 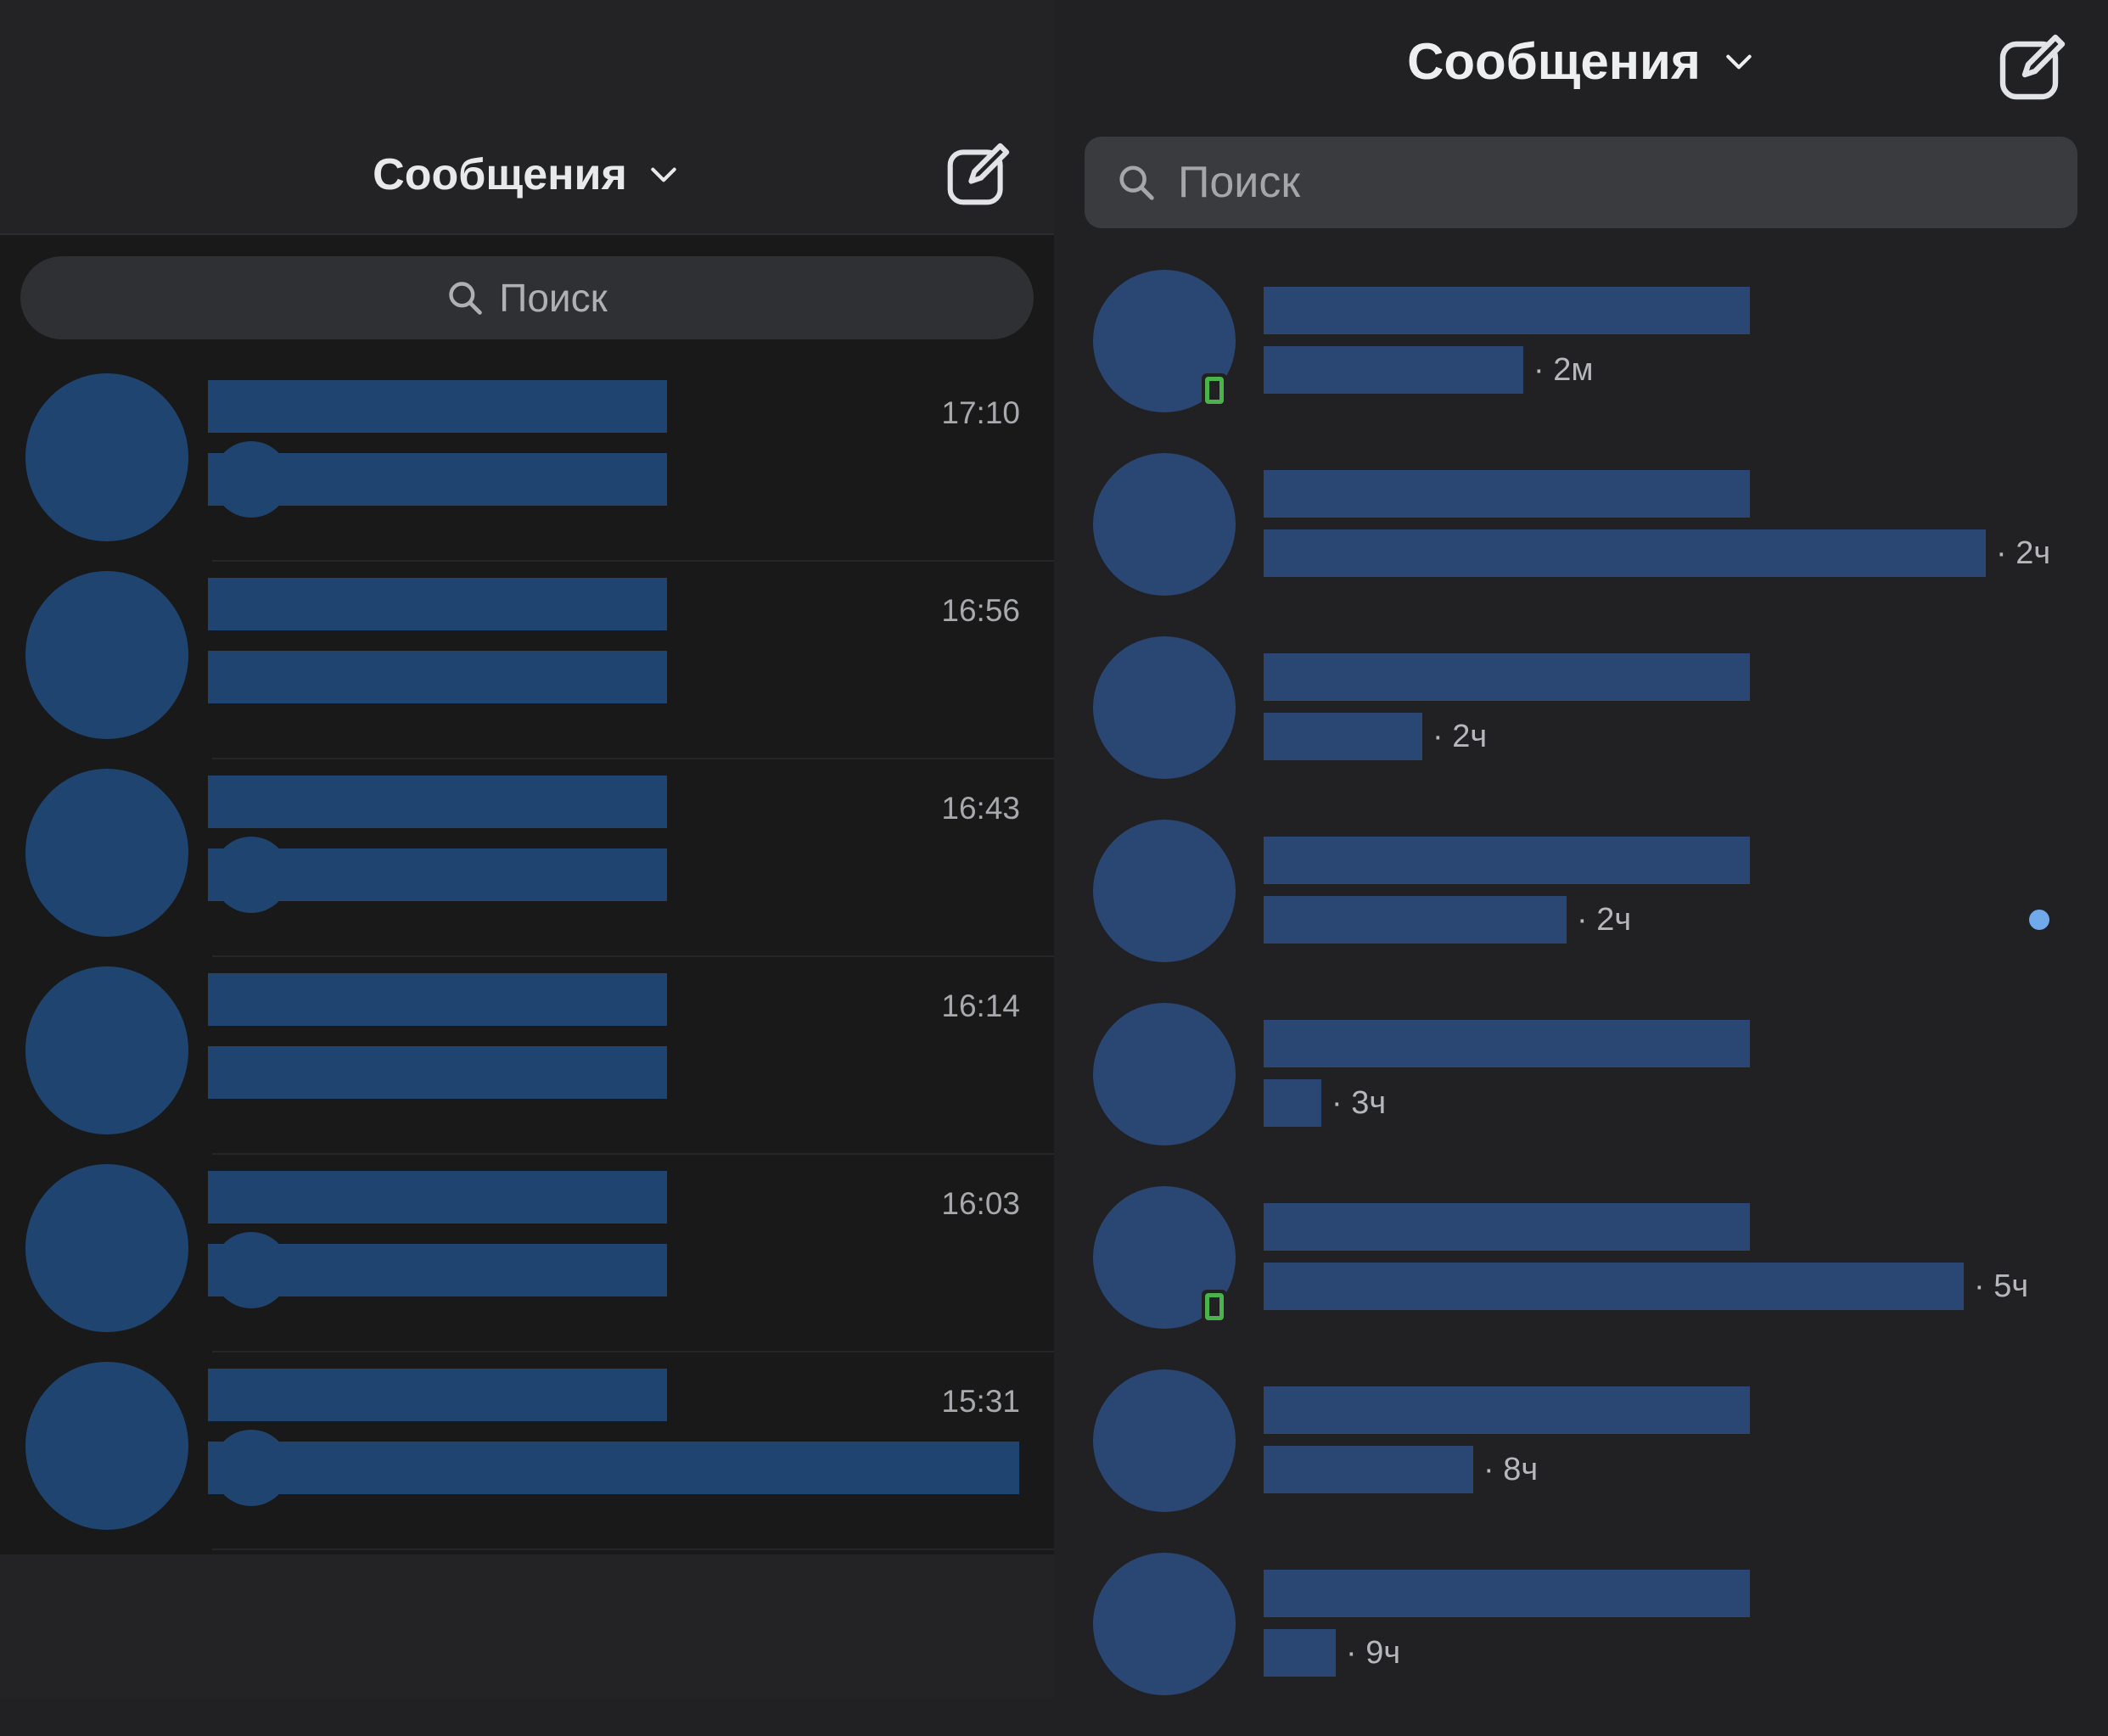 What do you see at coordinates (527, 1626) in the screenshot?
I see `left-footer` at bounding box center [527, 1626].